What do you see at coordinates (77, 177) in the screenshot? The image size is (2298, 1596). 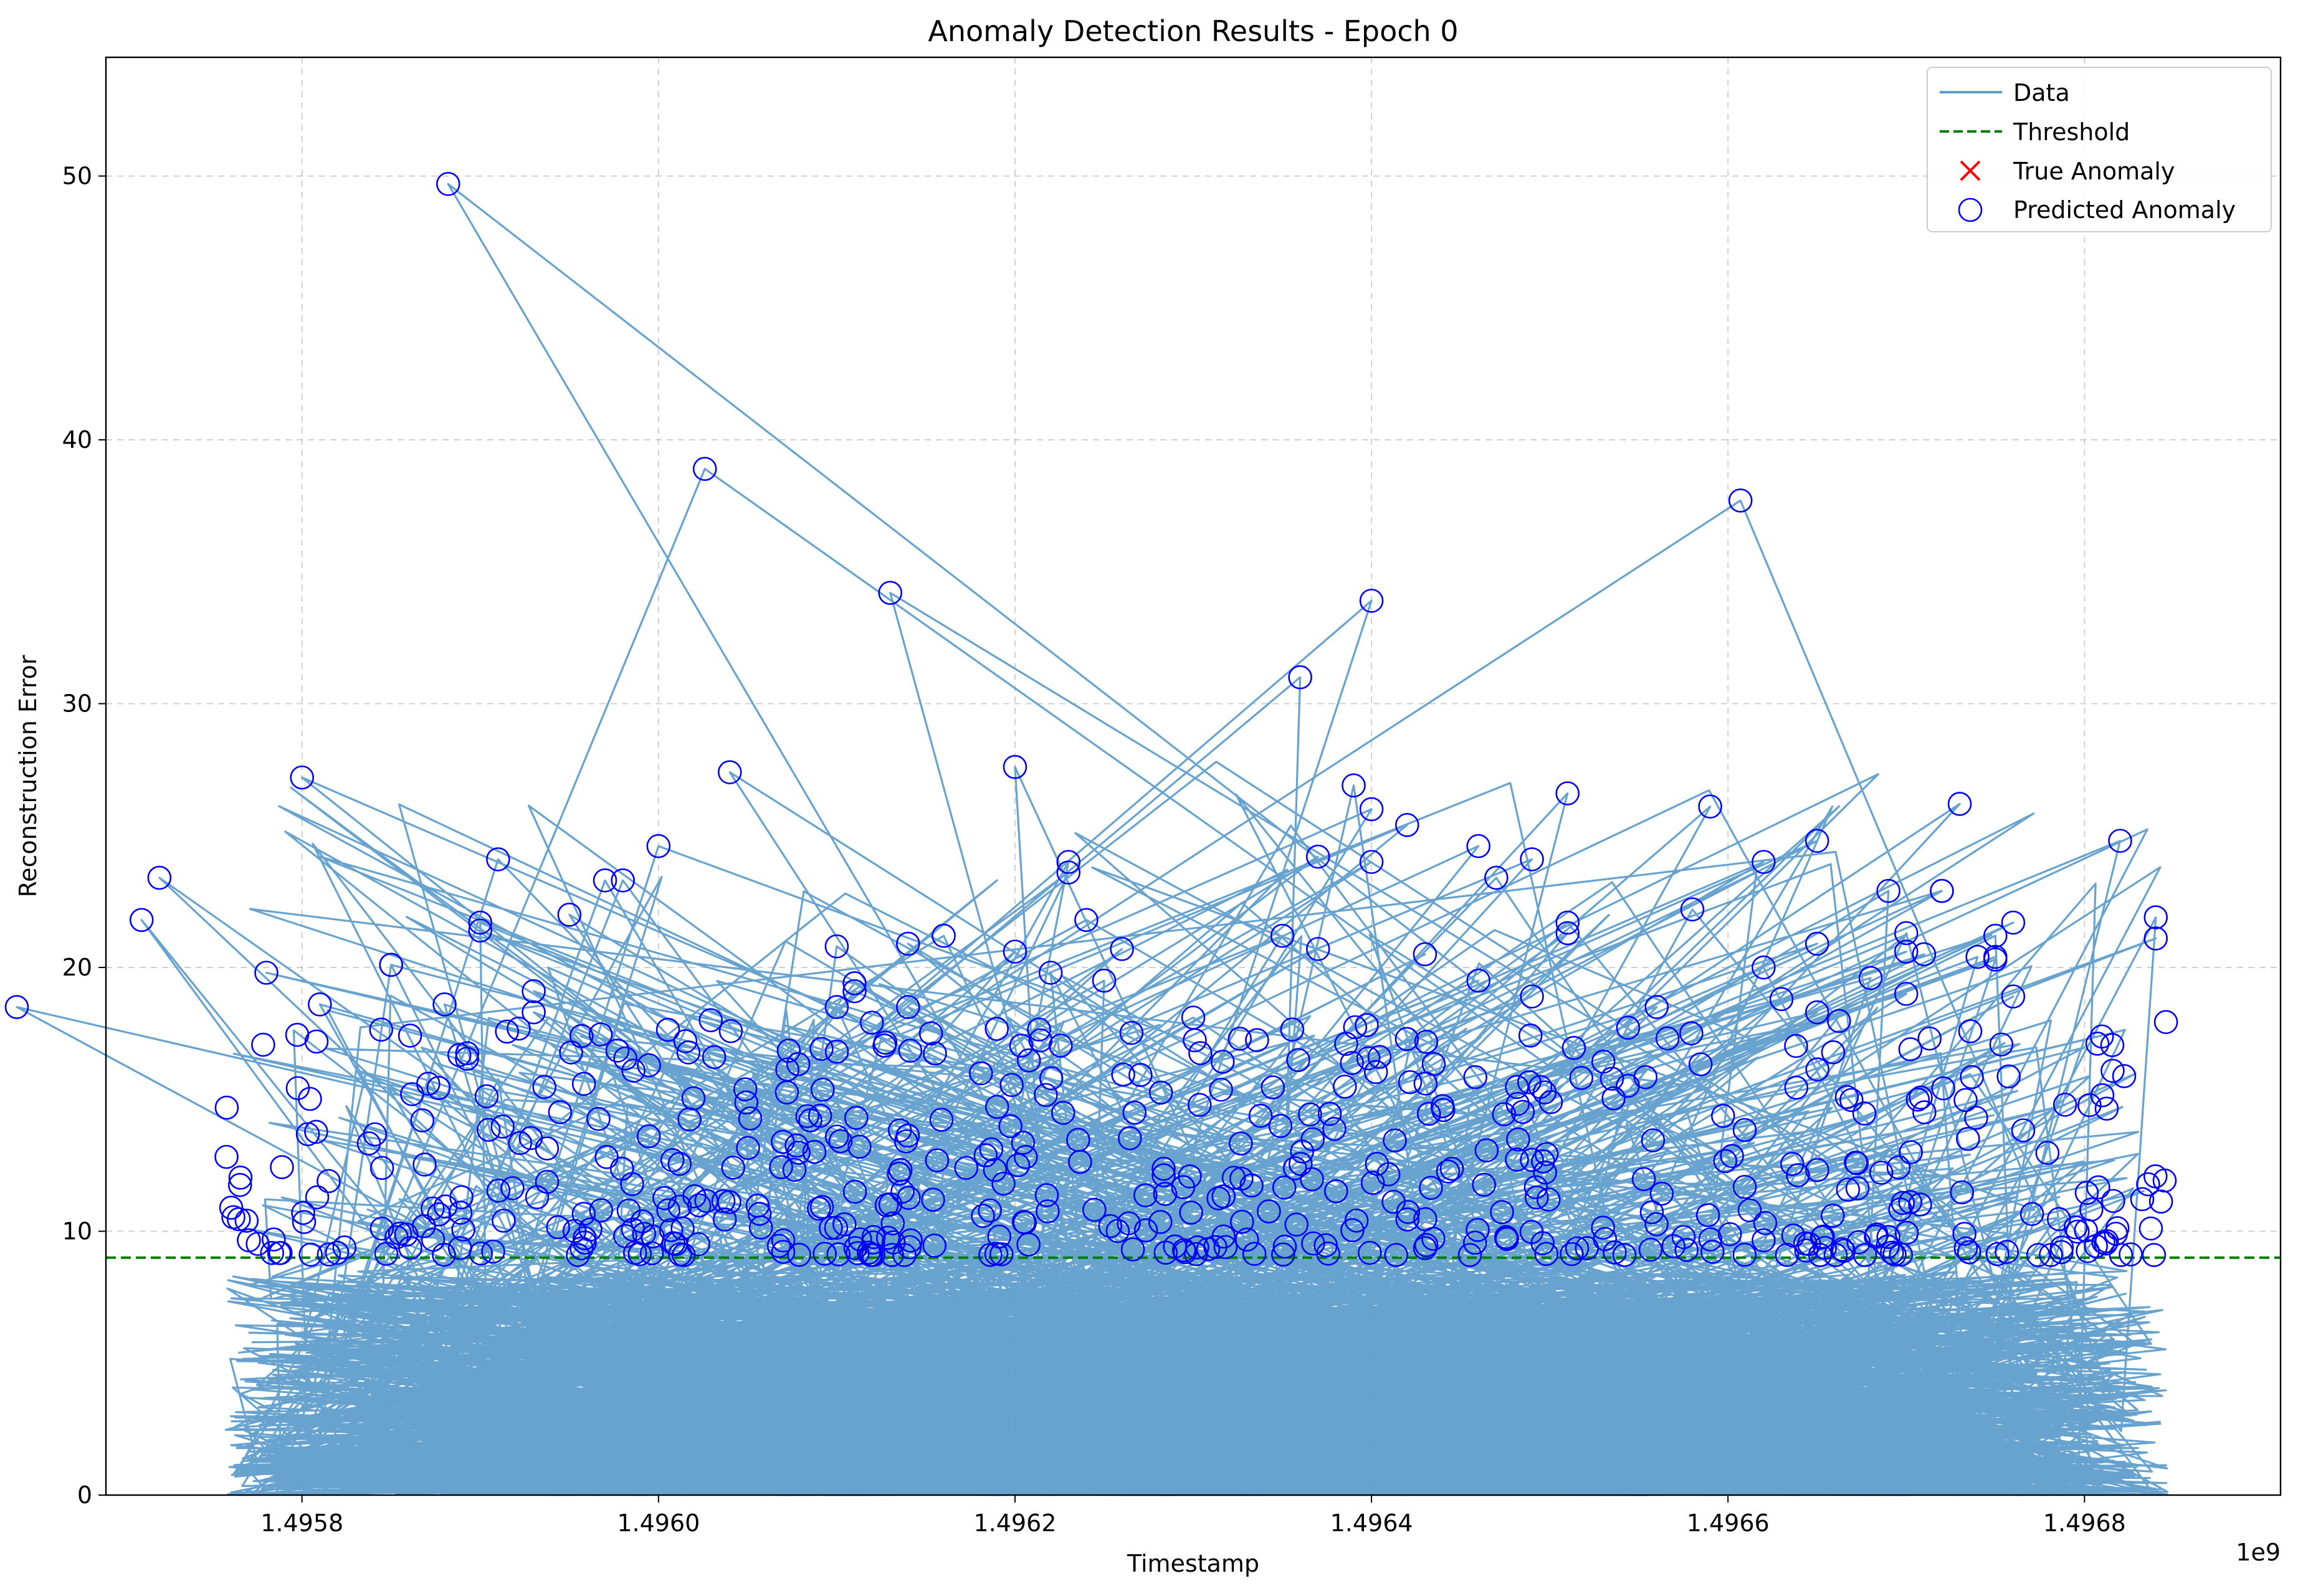 I see `y-tick-label: 50` at bounding box center [77, 177].